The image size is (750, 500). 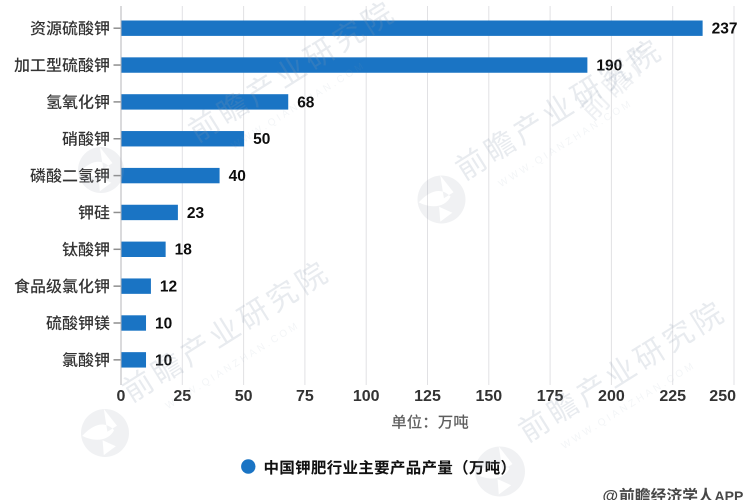 What do you see at coordinates (672, 396) in the screenshot?
I see `svg-text: 225` at bounding box center [672, 396].